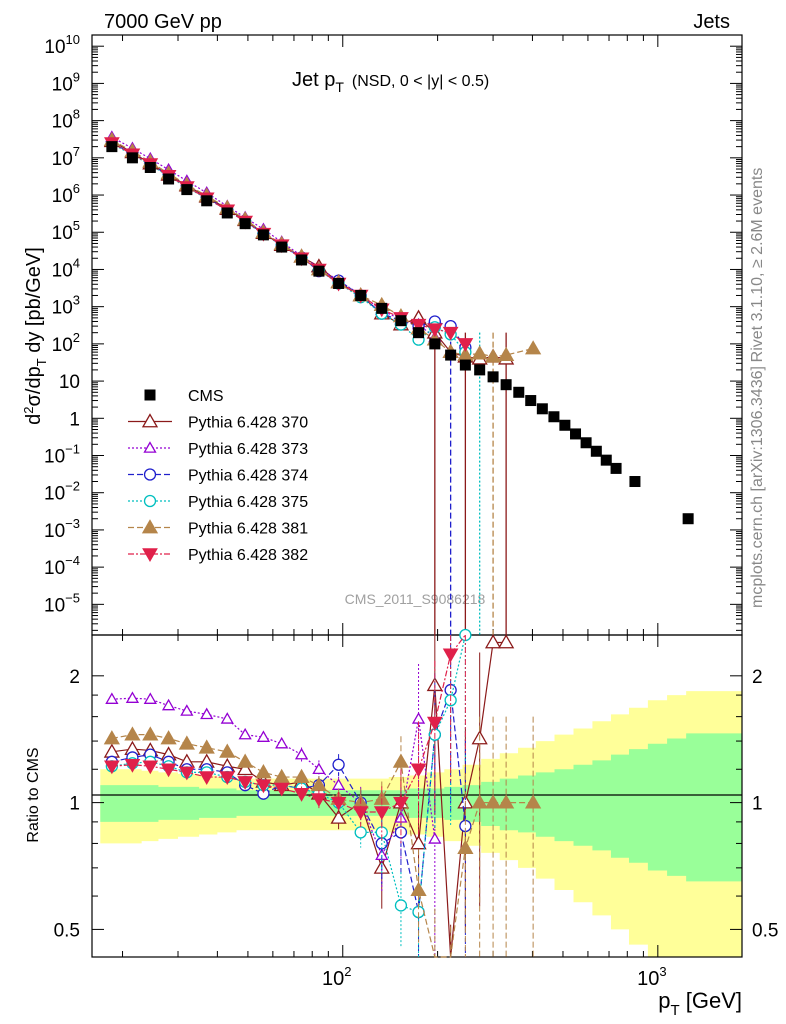  What do you see at coordinates (757, 265) in the screenshot?
I see `rivet-version-label: Rivet 3.1.10, ≥ 2.6M events` at bounding box center [757, 265].